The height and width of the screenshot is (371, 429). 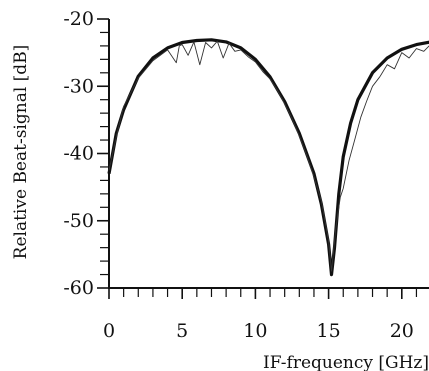 What do you see at coordinates (255, 331) in the screenshot?
I see `x-tick-label: 10` at bounding box center [255, 331].